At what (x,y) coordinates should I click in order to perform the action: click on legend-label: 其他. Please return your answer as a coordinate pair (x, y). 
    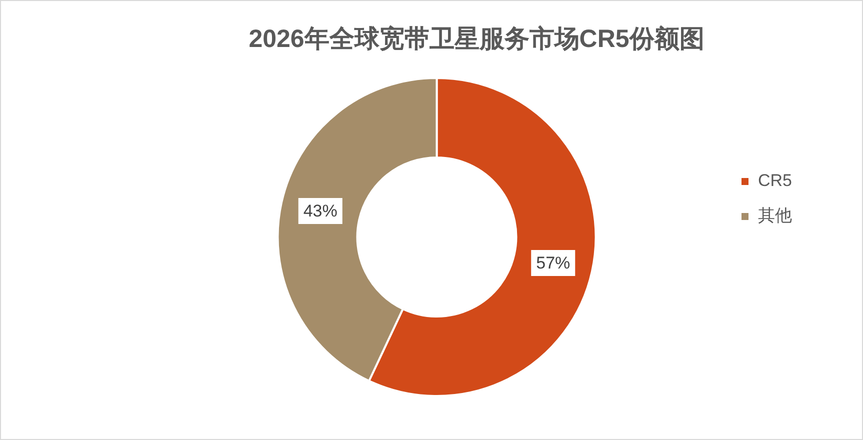
    Looking at the image, I should click on (775, 216).